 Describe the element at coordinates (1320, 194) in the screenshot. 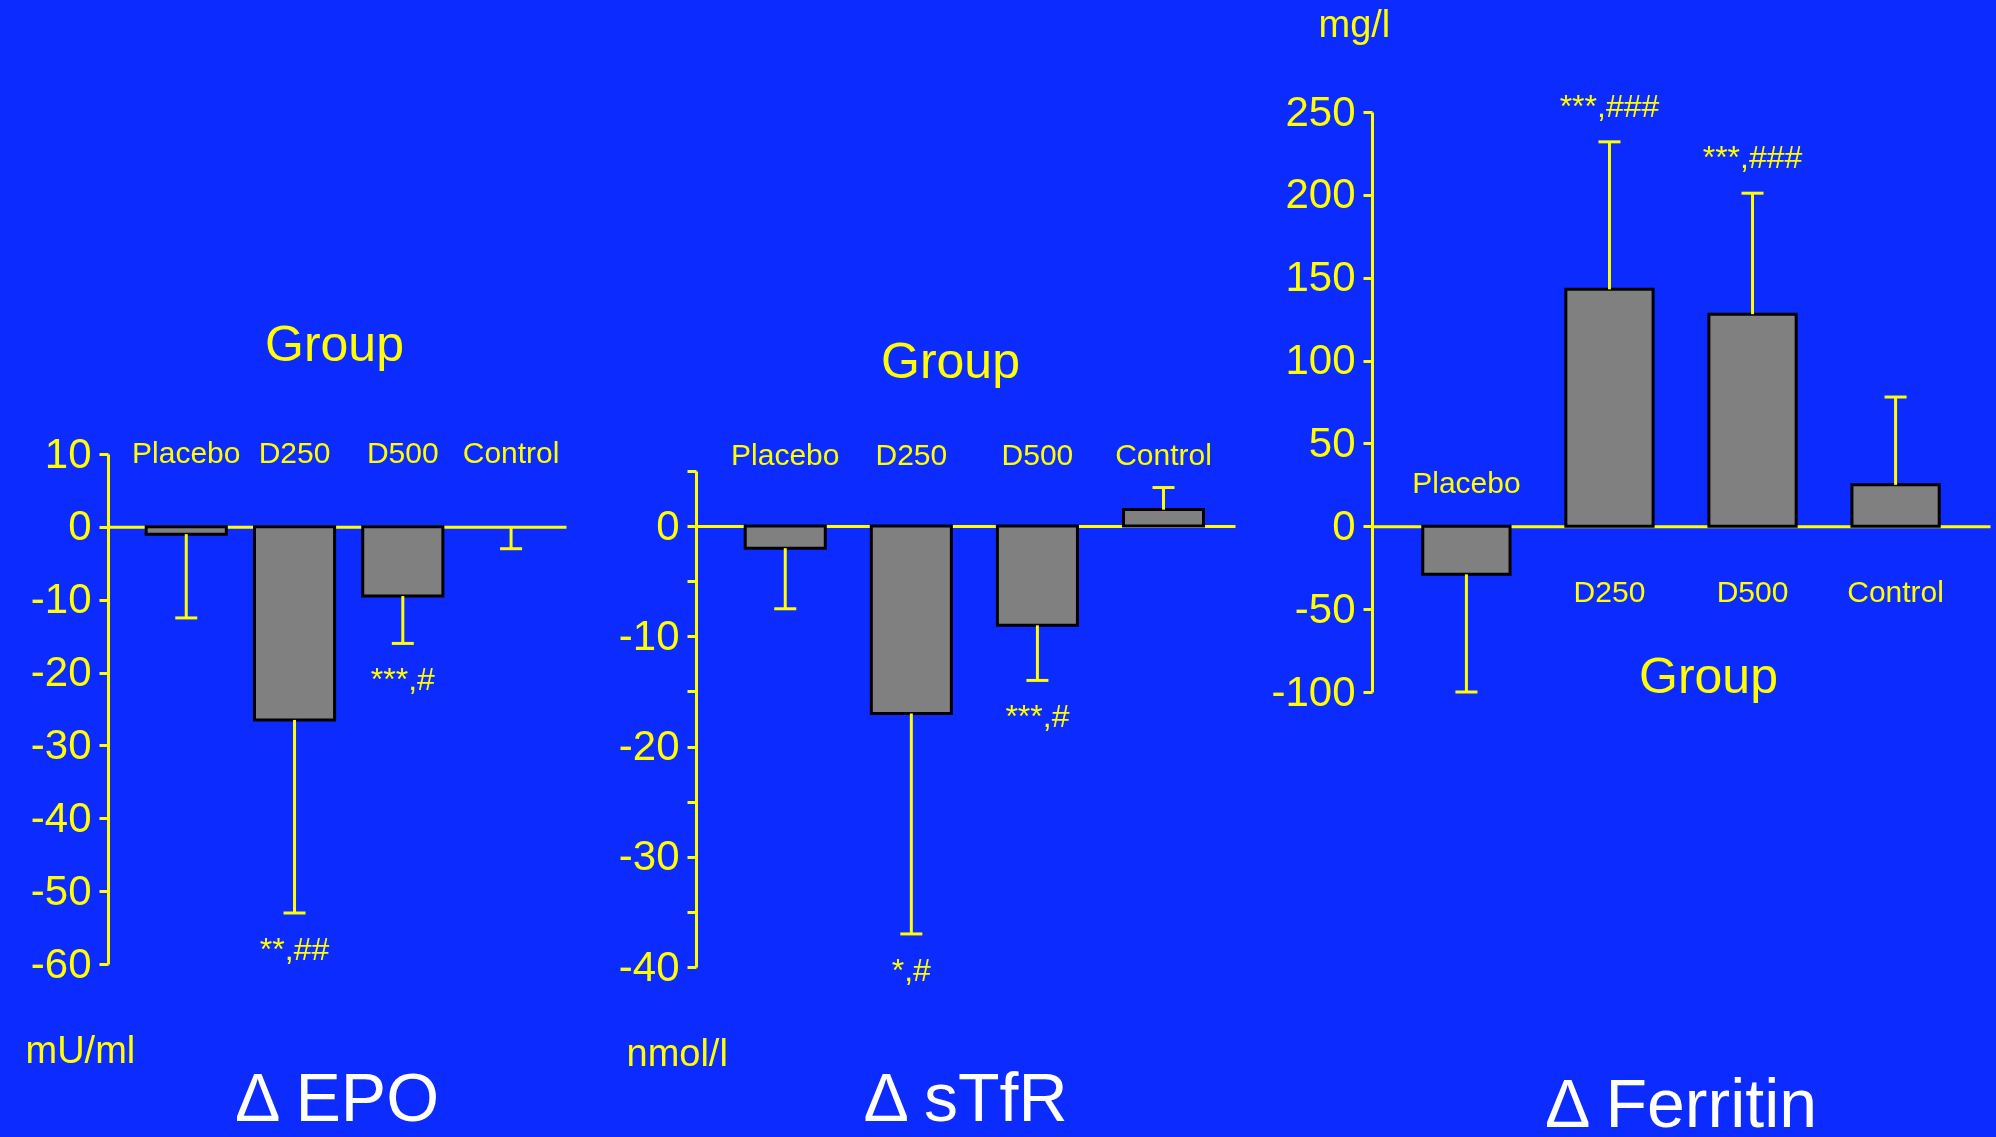

I see `y-tick-label: 200` at that location.